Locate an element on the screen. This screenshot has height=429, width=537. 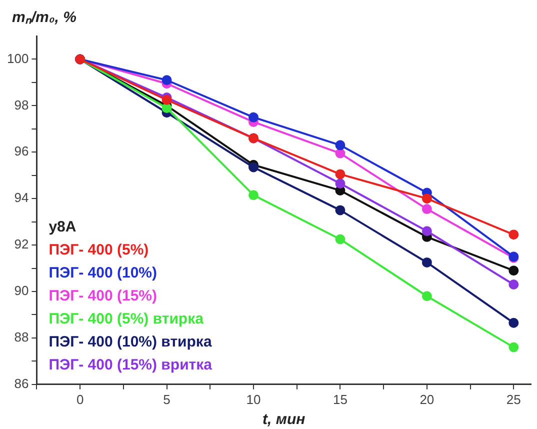
x-tick-label: 25 is located at coordinates (513, 399).